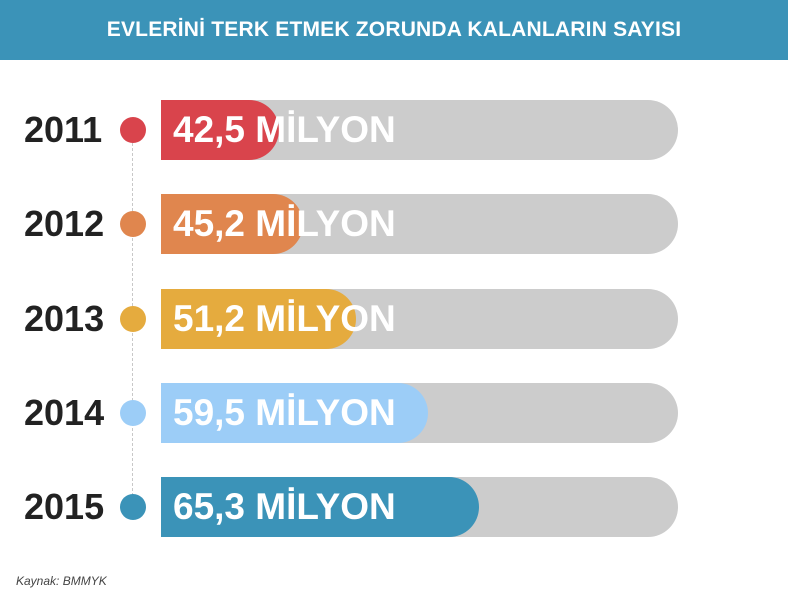 Image resolution: width=788 pixels, height=600 pixels. I want to click on year-label: 2012, so click(64, 223).